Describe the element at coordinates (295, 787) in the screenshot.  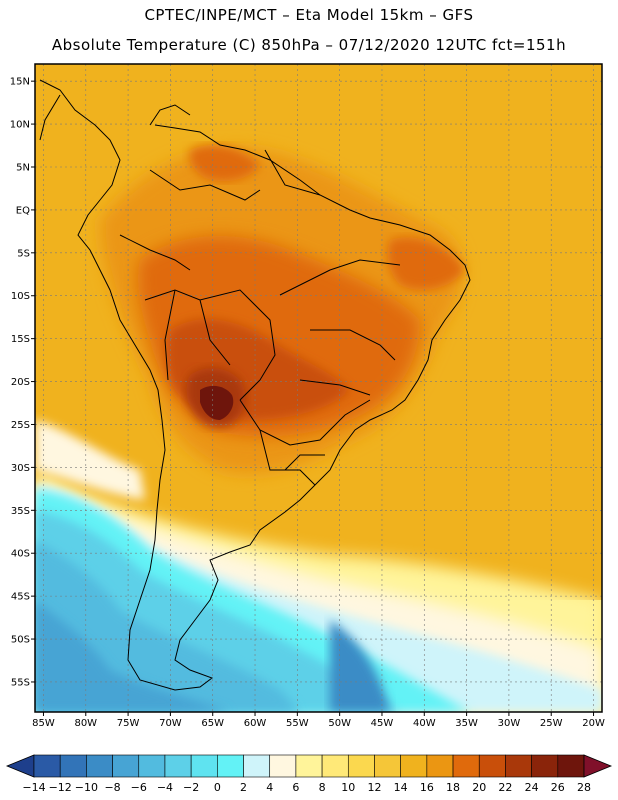
I see `colorbar-label: 6` at that location.